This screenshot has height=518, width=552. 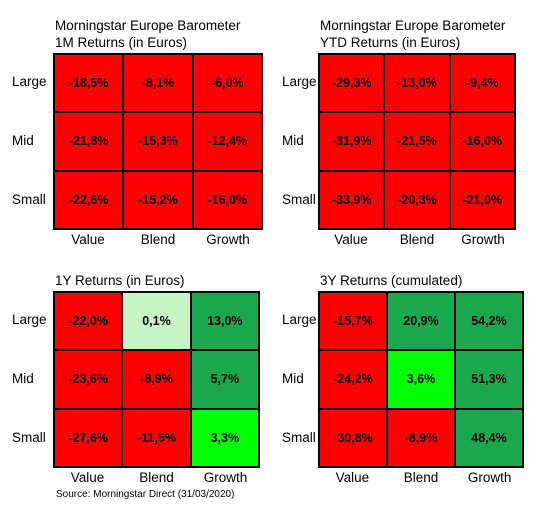 I want to click on heatmap-cell-large-value: -22,0%, so click(x=88, y=321).